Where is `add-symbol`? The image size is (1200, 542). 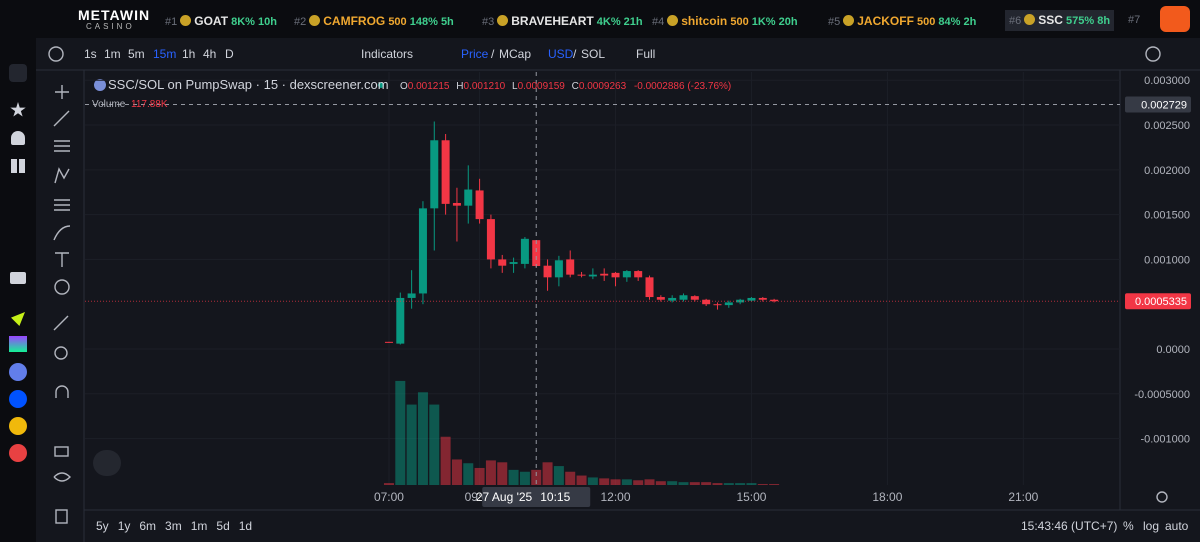 add-symbol is located at coordinates (56, 54).